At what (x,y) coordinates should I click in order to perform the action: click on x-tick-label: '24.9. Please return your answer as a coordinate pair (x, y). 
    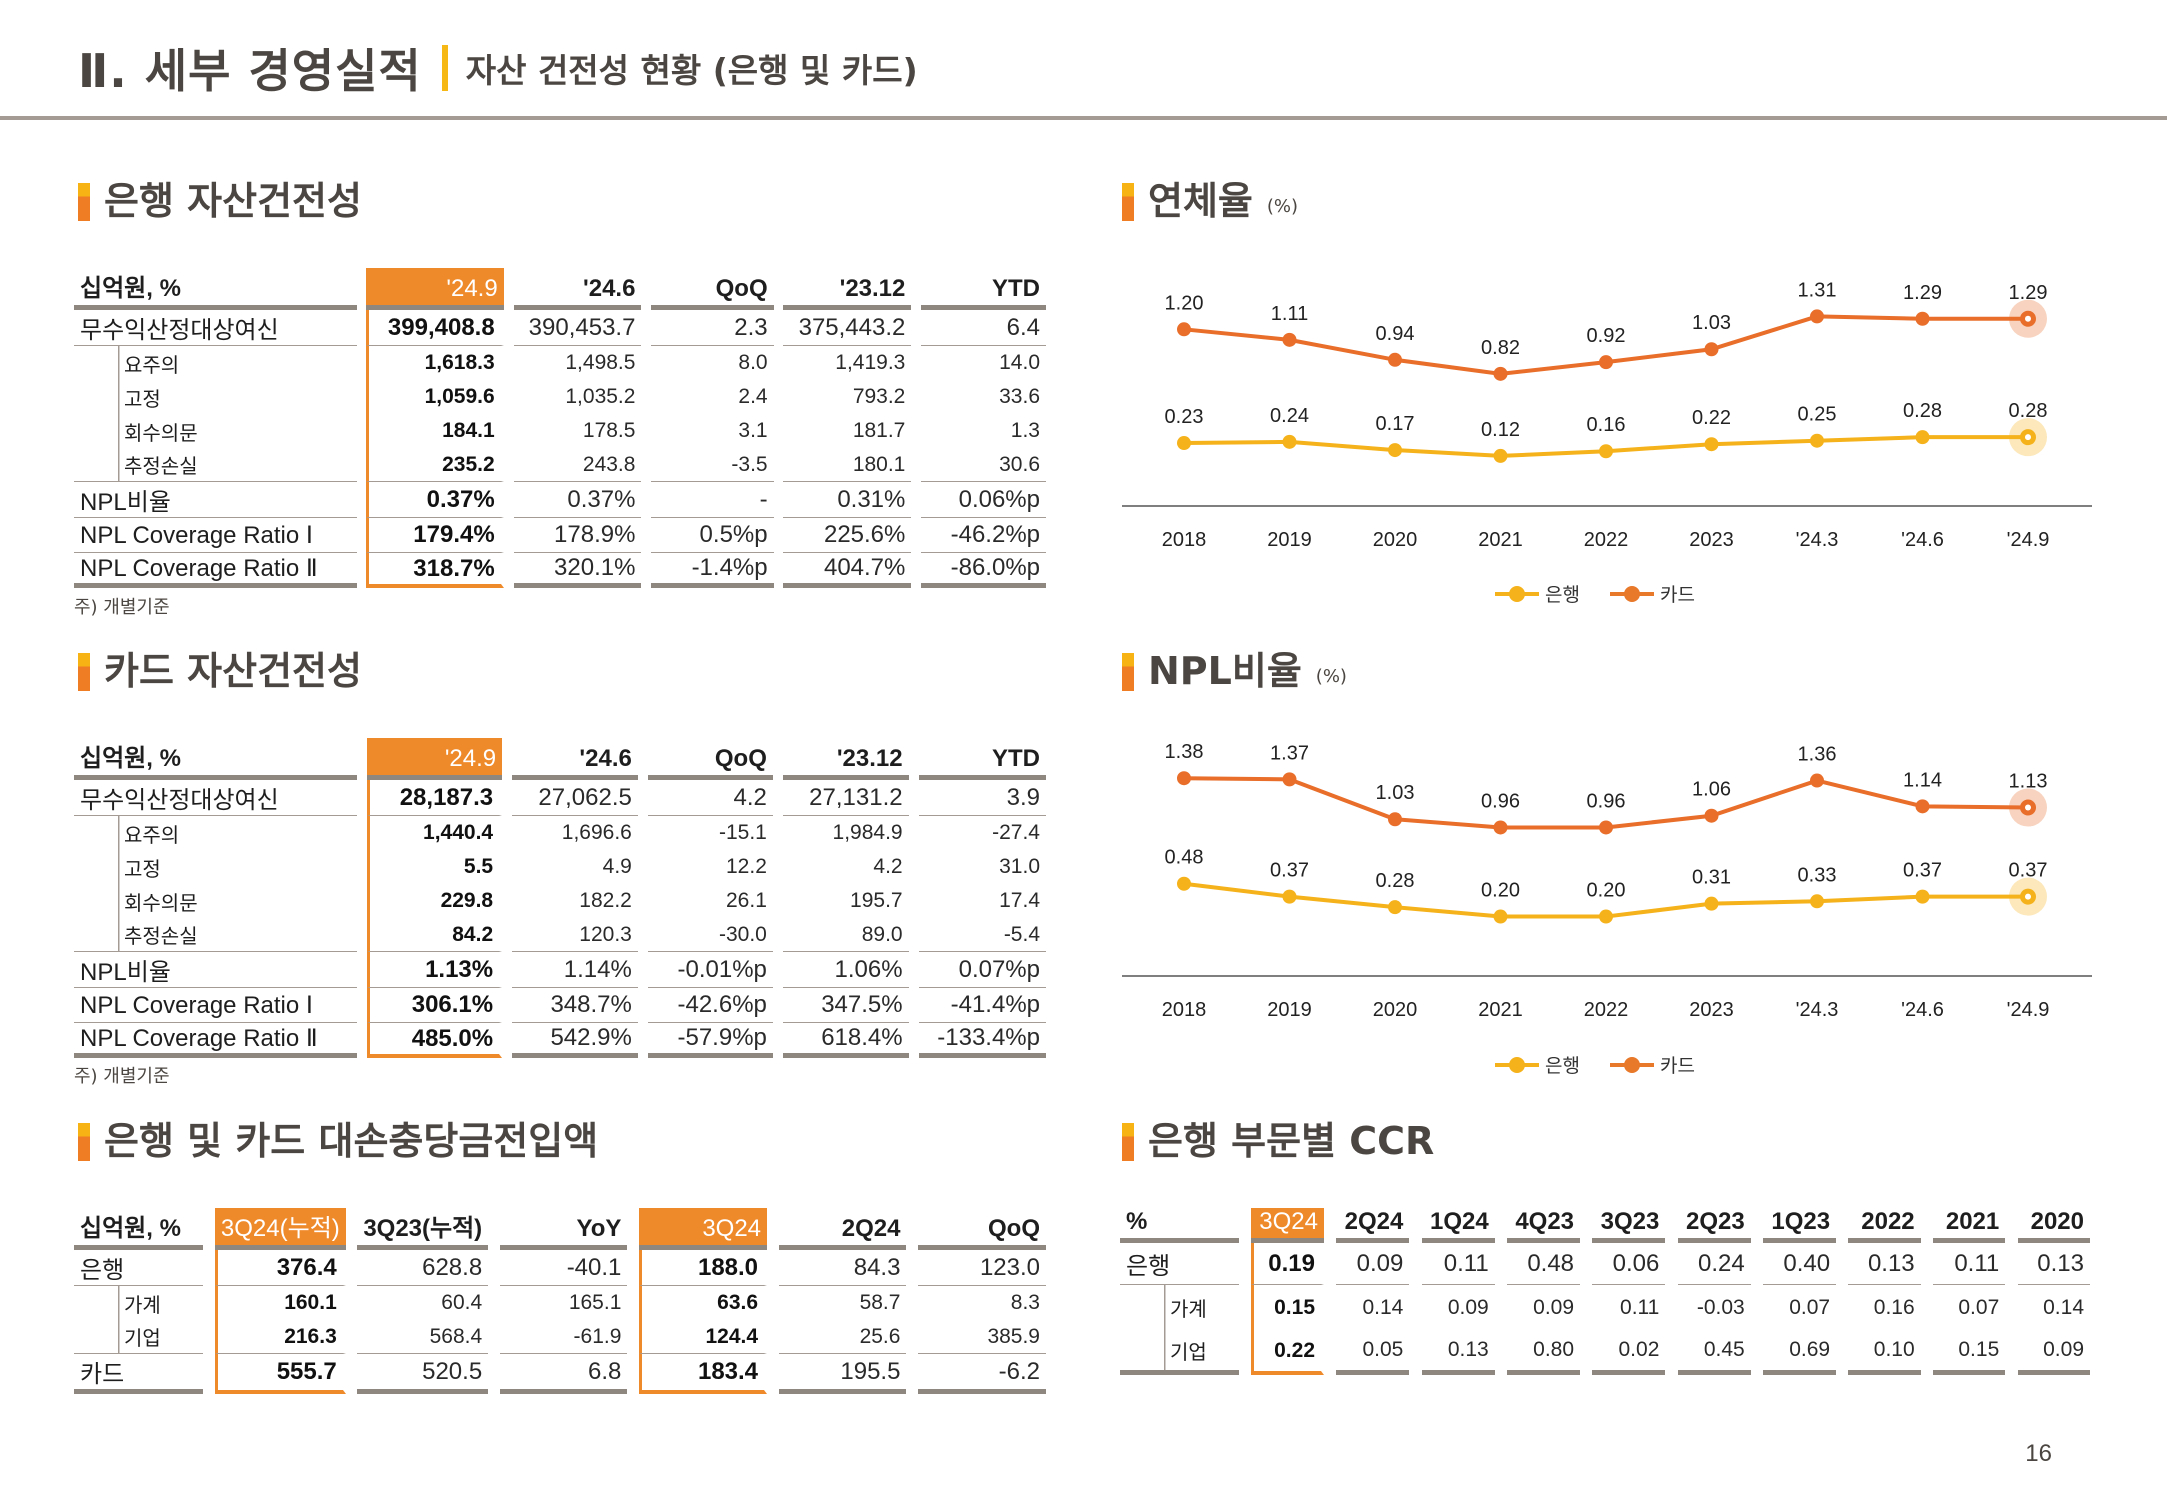
    Looking at the image, I should click on (2028, 1010).